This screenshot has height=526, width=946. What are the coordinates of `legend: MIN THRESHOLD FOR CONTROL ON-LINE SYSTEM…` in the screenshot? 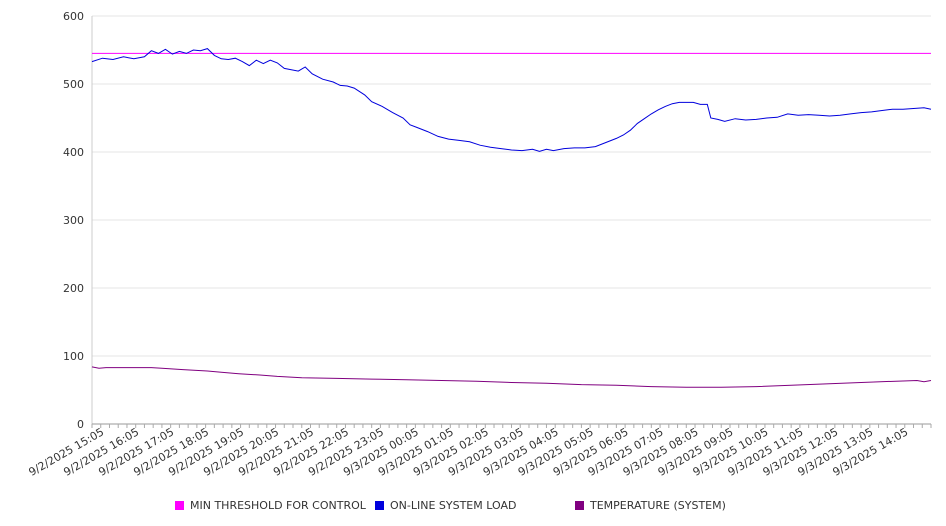 It's located at (473, 506).